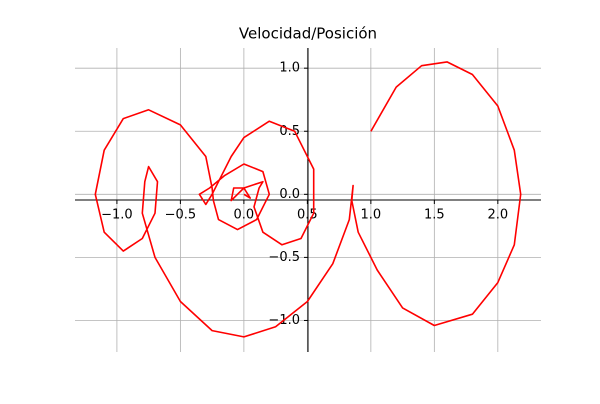 This screenshot has height=404, width=600. Describe the element at coordinates (284, 257) in the screenshot. I see `y-tick-label: −0.5` at that location.